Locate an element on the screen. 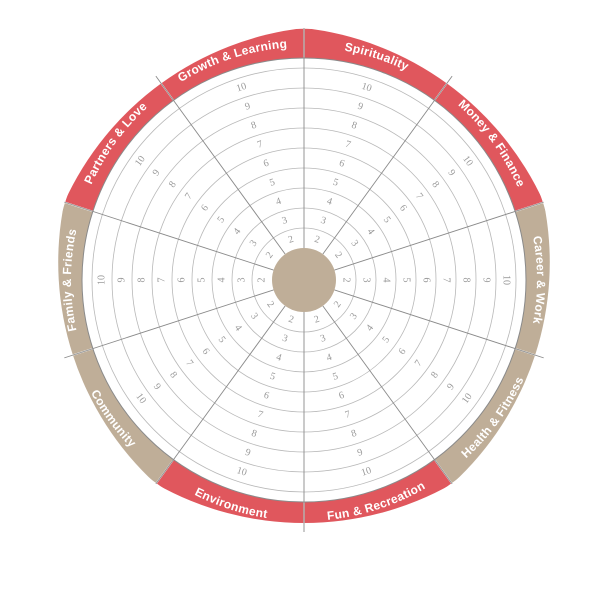 Image resolution: width=608 pixels, height=599 pixels. center-hub is located at coordinates (304, 280).